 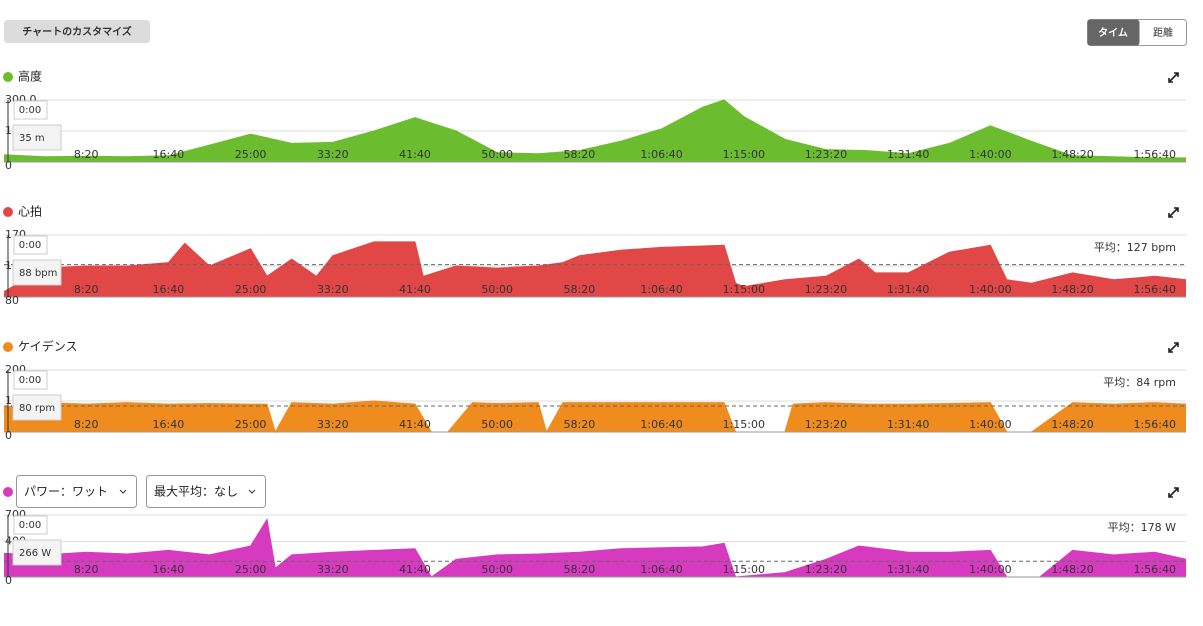 I want to click on tooltip-value: 35 m, so click(x=32, y=138).